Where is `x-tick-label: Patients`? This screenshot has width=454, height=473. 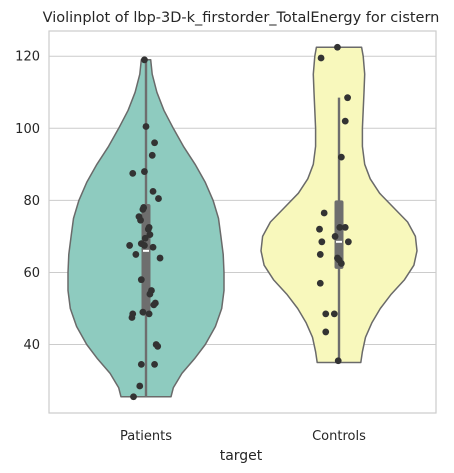
x-tick-label: Patients is located at coordinates (146, 436).